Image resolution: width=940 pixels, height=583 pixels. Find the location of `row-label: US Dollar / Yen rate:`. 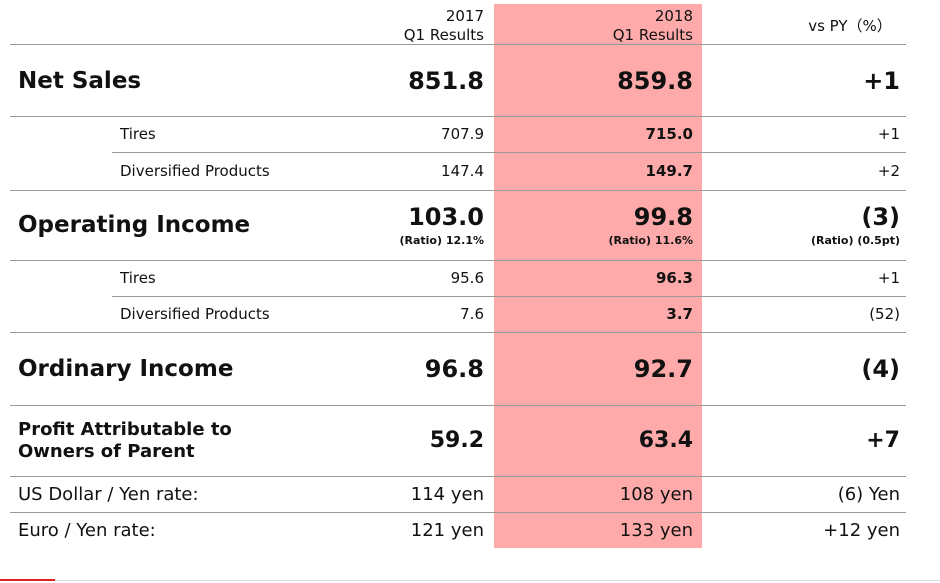

row-label: US Dollar / Yen rate: is located at coordinates (108, 494).